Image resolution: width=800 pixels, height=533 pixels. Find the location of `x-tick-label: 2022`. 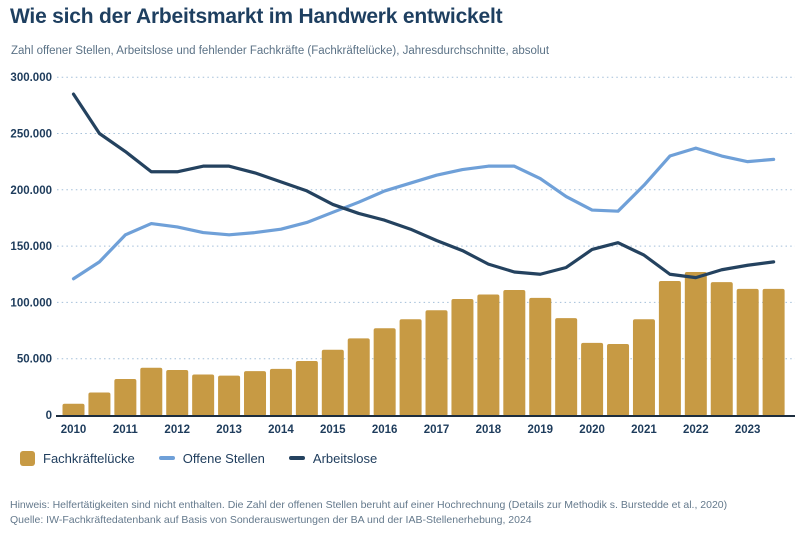

x-tick-label: 2022 is located at coordinates (696, 430).